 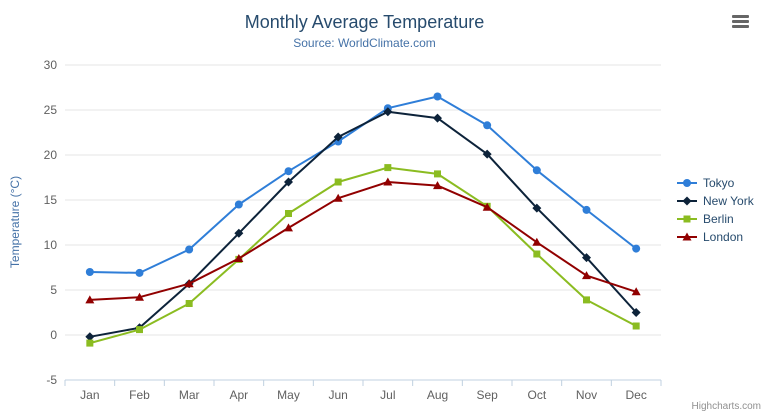 I want to click on legend-label-tokyo: Tokyo, so click(x=719, y=183).